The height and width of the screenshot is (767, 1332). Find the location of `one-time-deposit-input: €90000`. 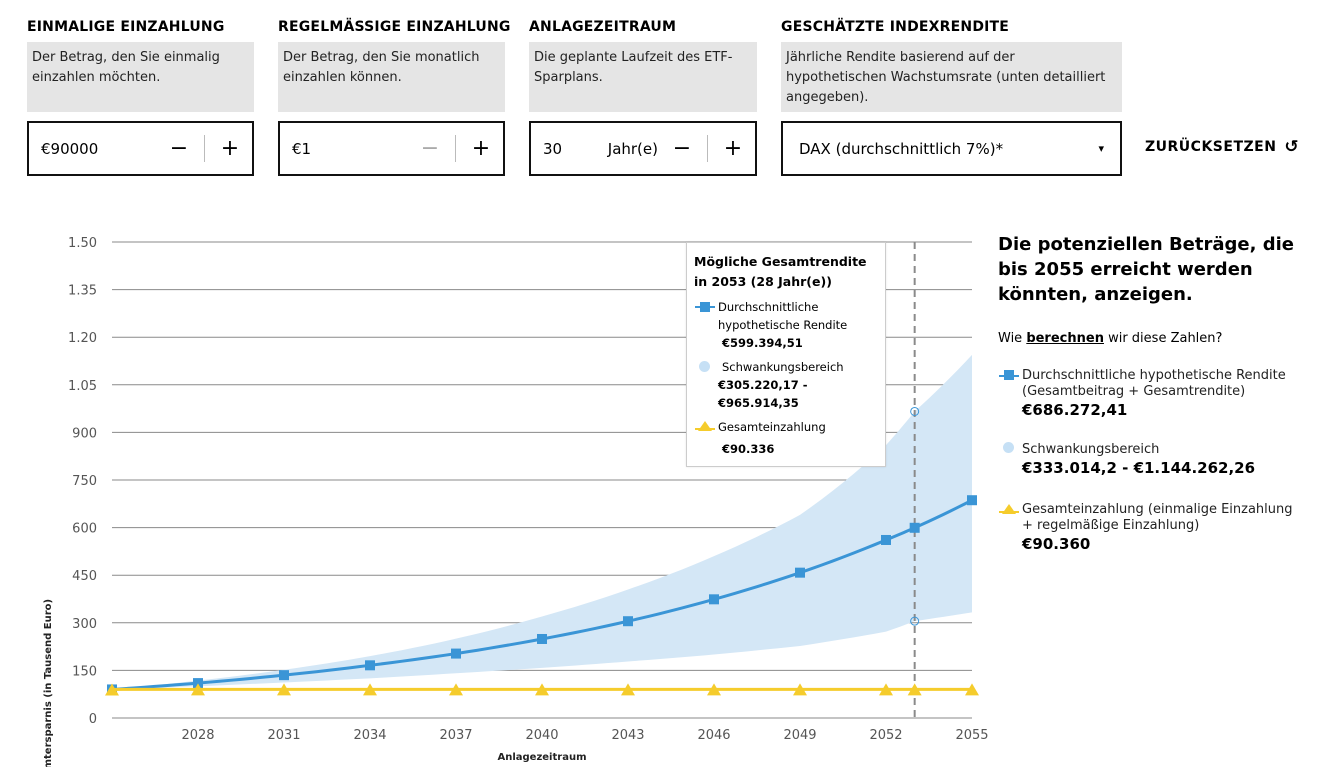

one-time-deposit-input: €90000 is located at coordinates (70, 148).